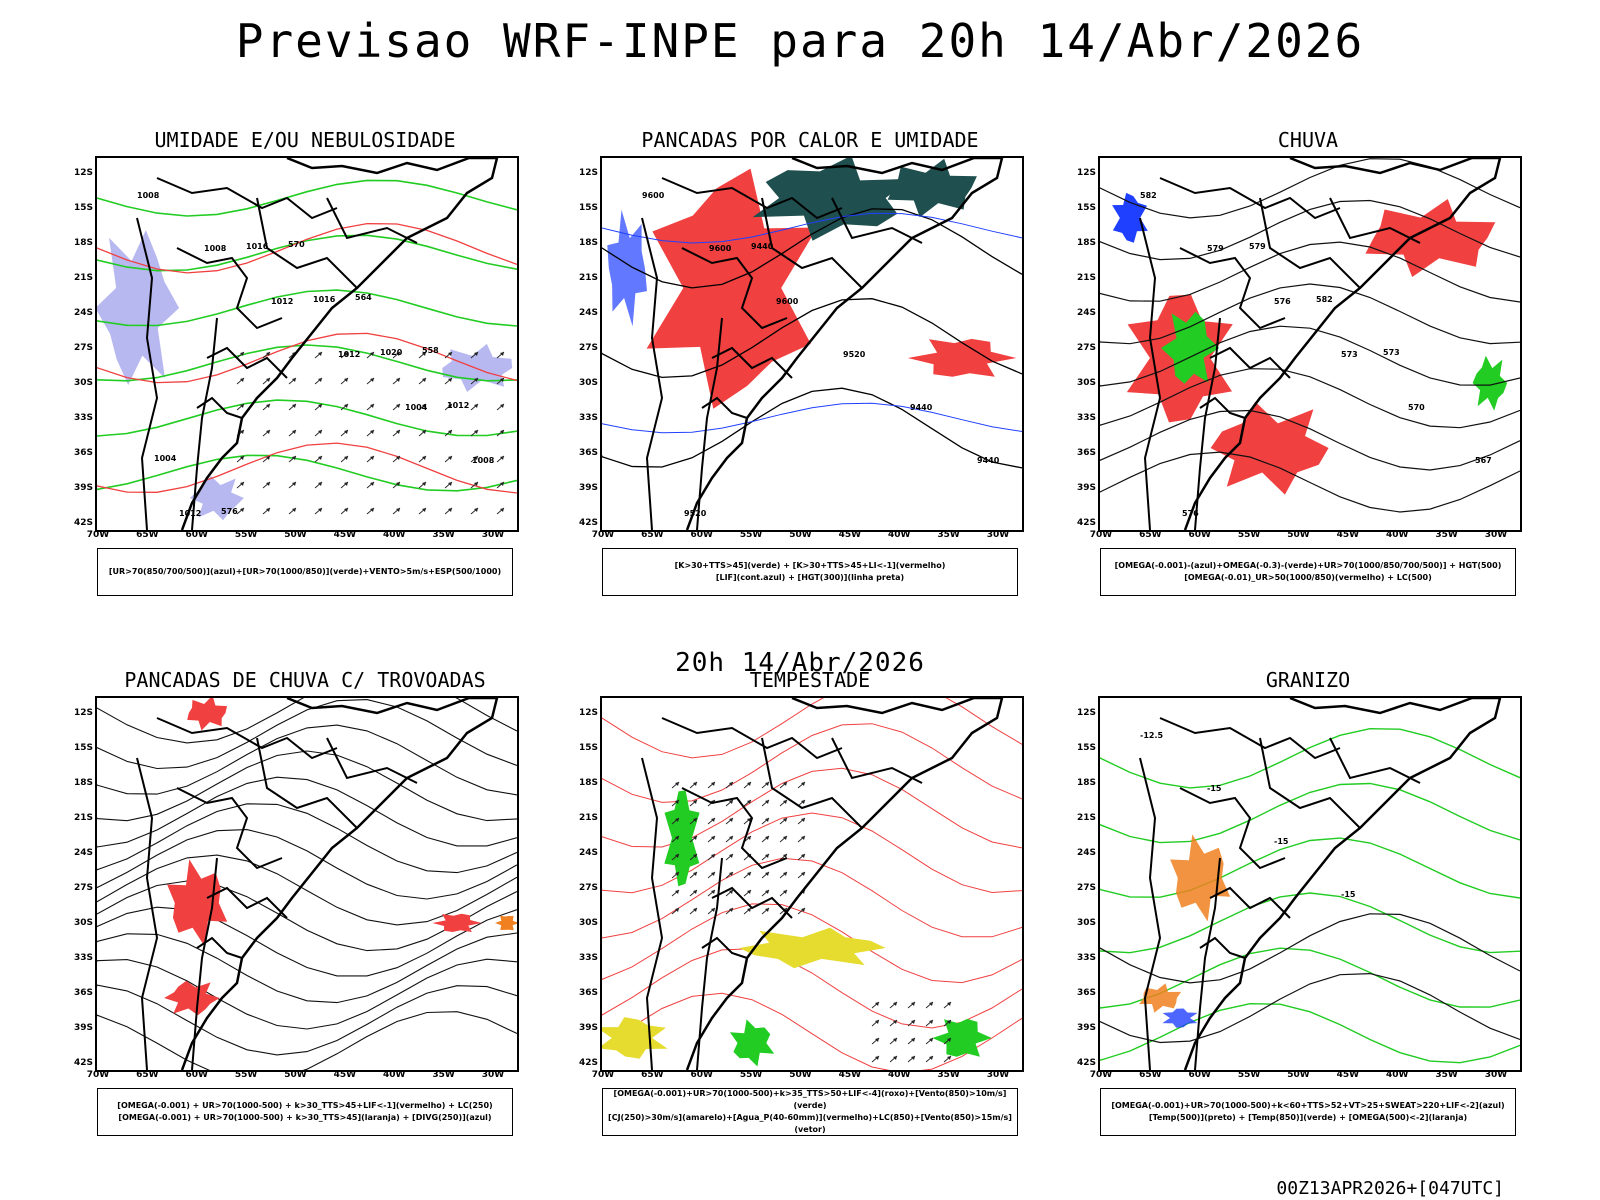  What do you see at coordinates (1446, 1075) in the screenshot?
I see `lon-tick-label: 35W` at bounding box center [1446, 1075].